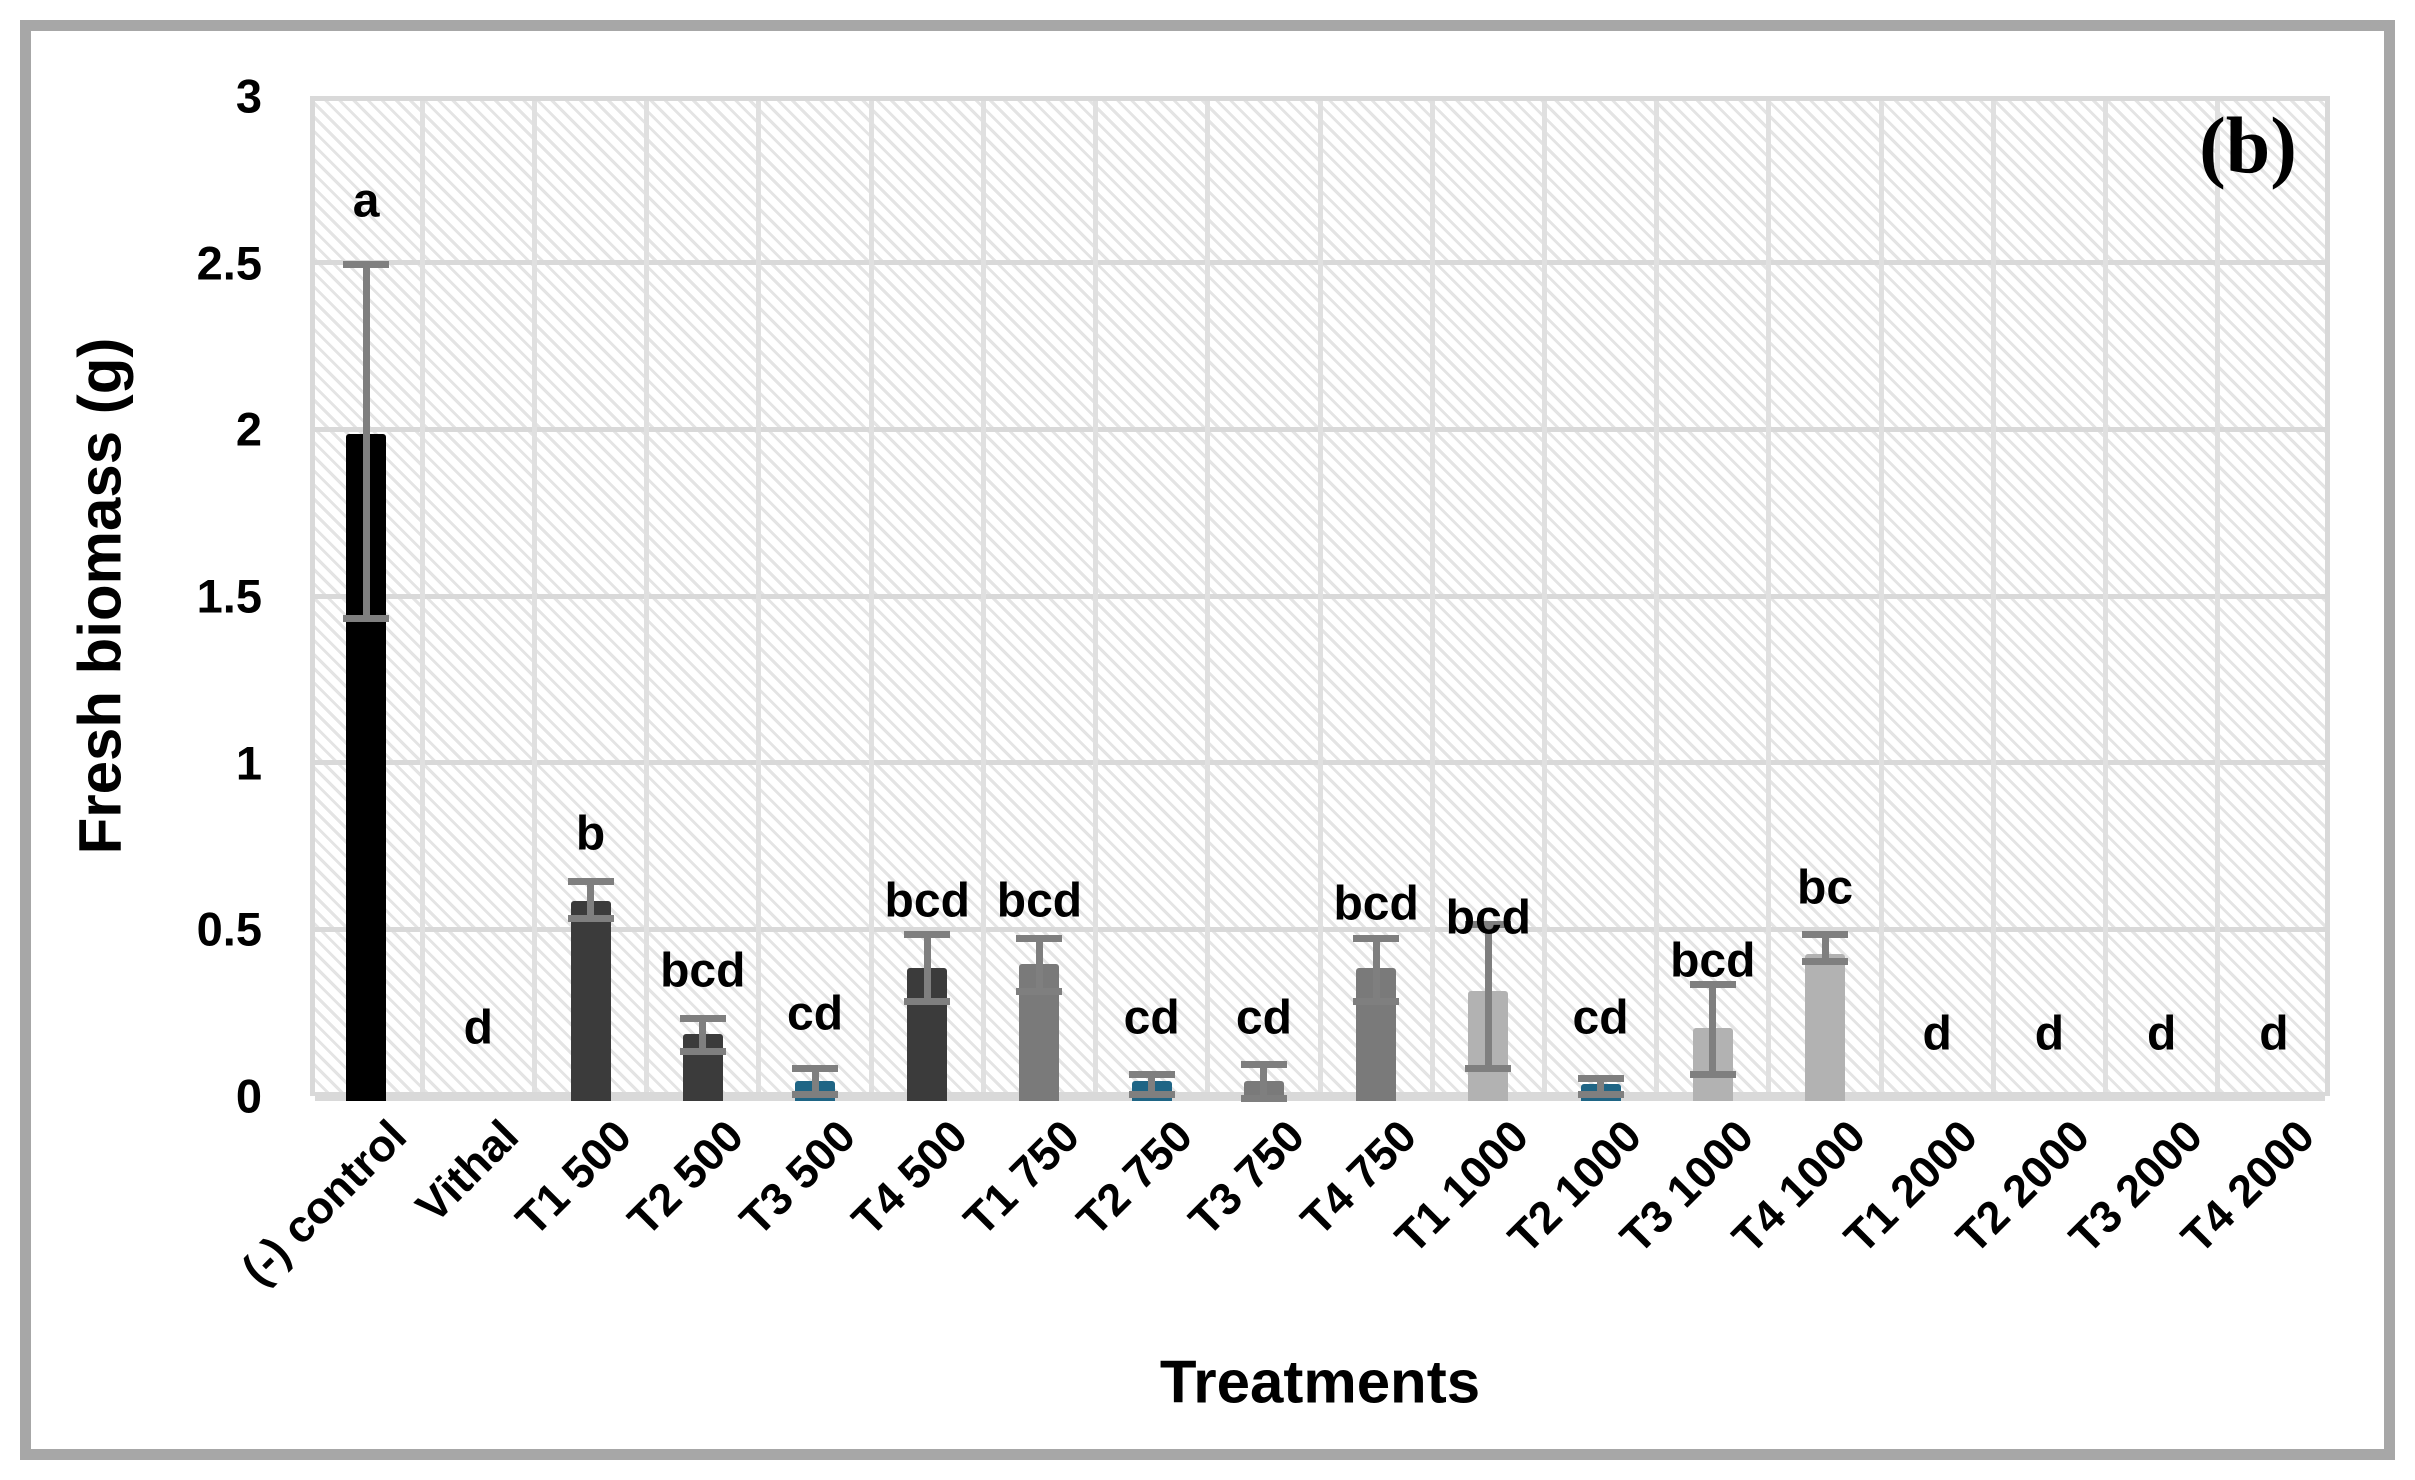  I want to click on y-axis-title: Fresh biomass (g), so click(100, 596).